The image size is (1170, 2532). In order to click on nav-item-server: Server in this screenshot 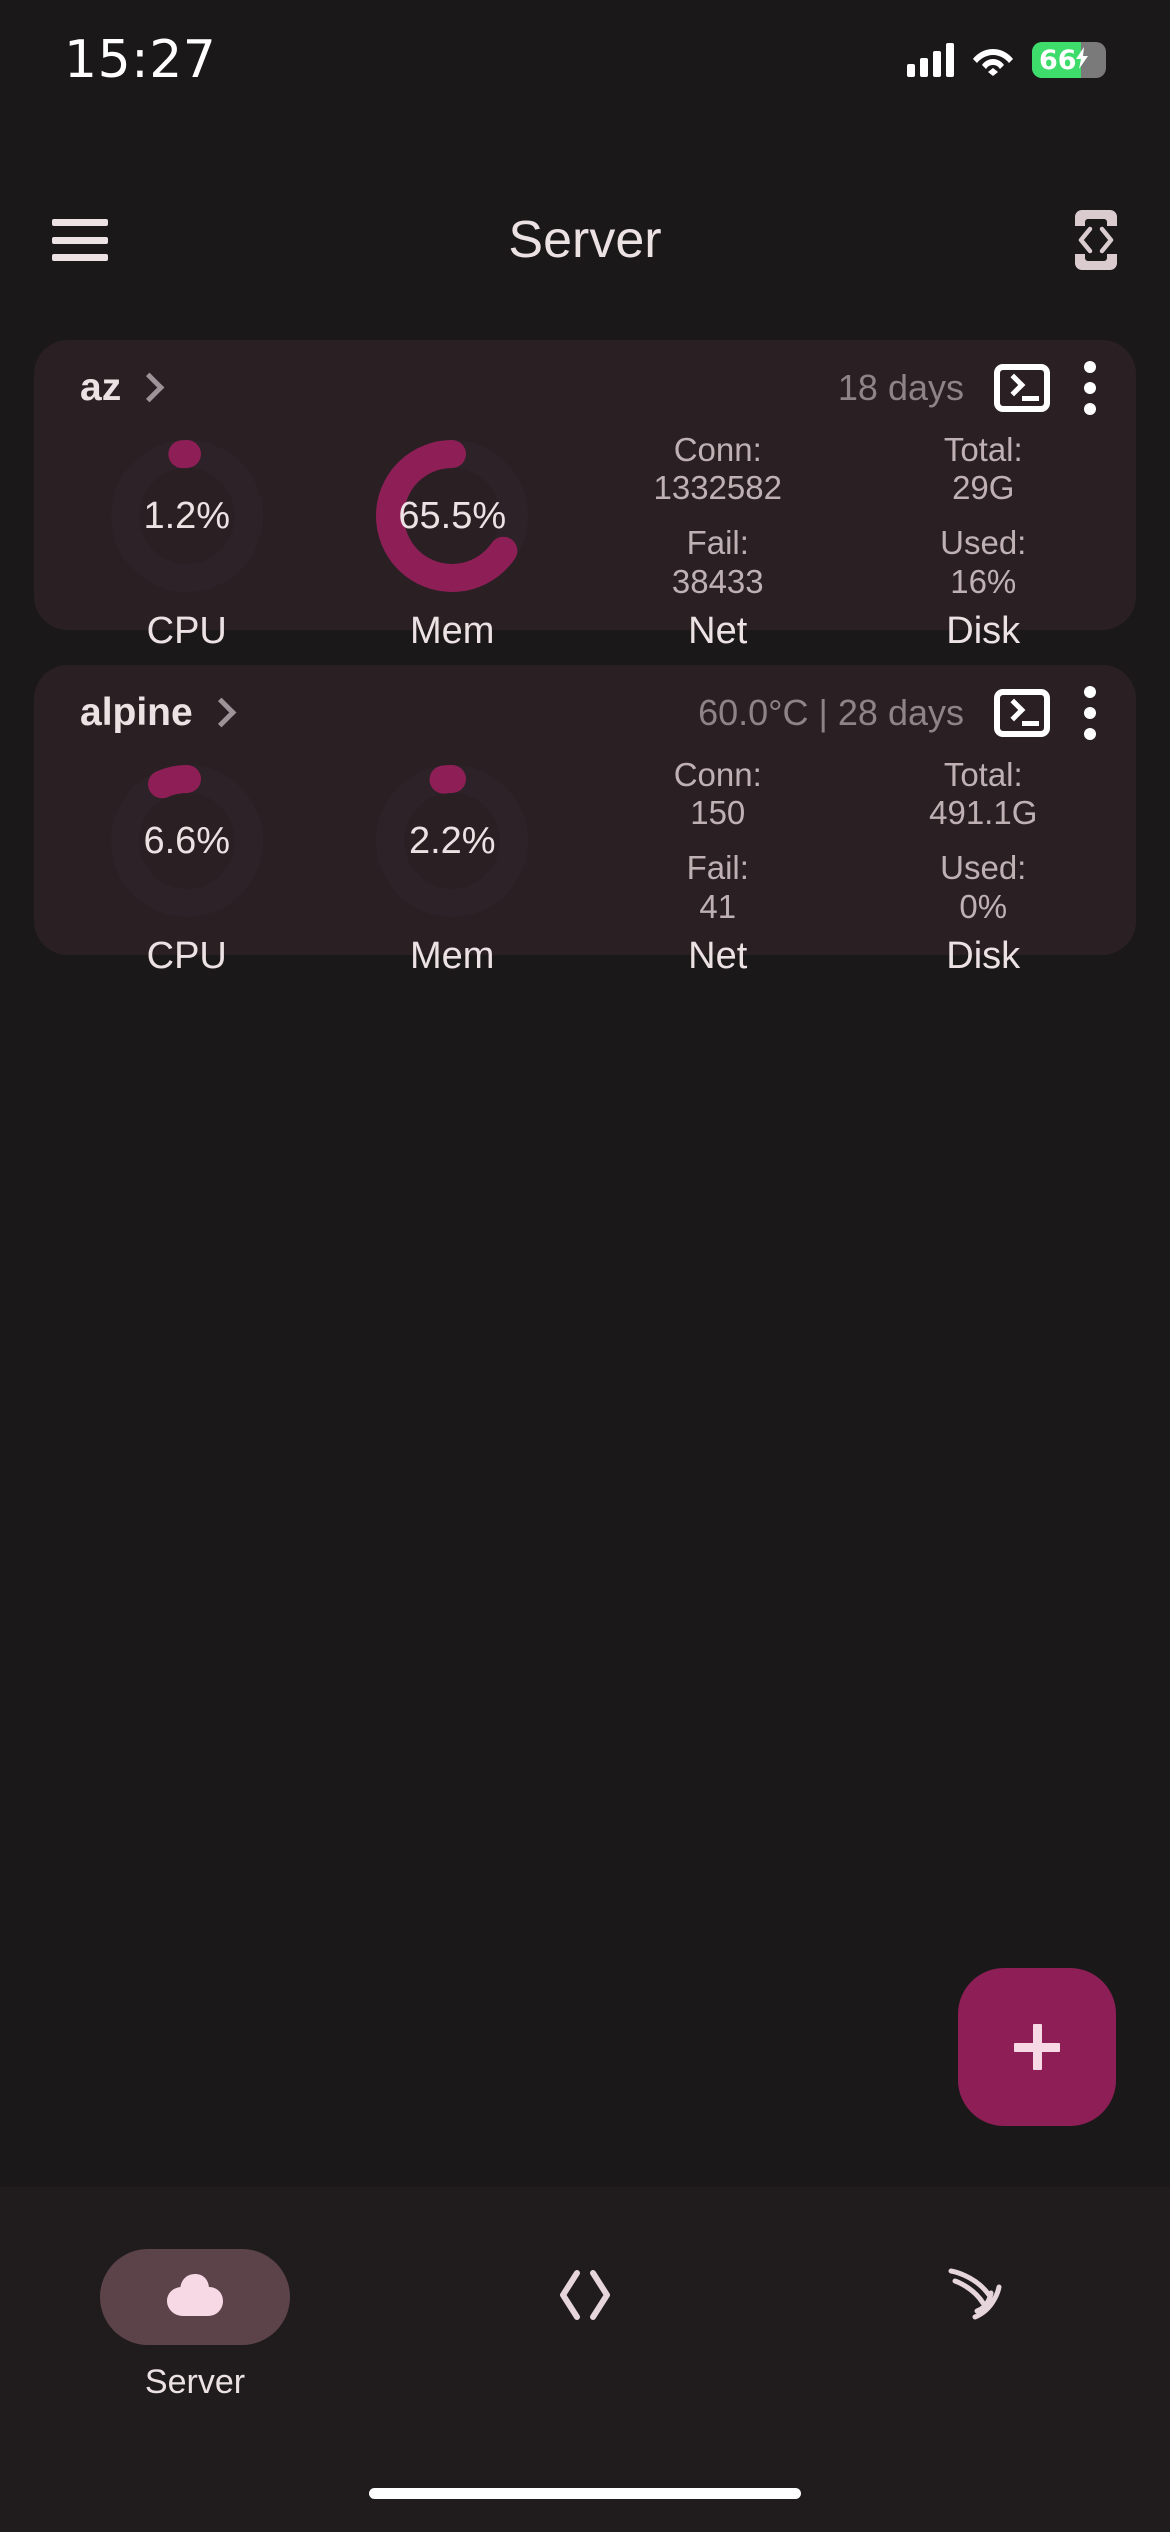, I will do `click(195, 2325)`.